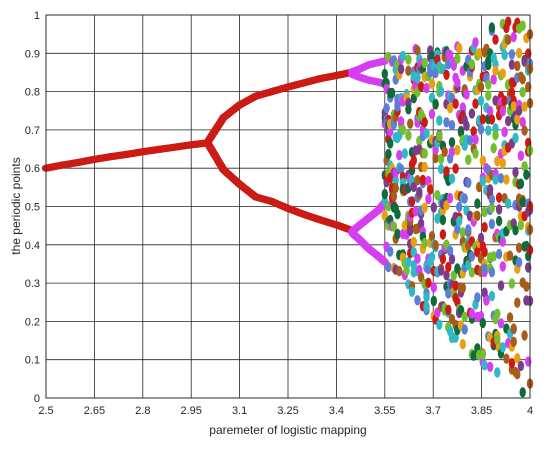  Describe the element at coordinates (287, 430) in the screenshot. I see `x-axis-label: paremeter of logistic mapping` at that location.